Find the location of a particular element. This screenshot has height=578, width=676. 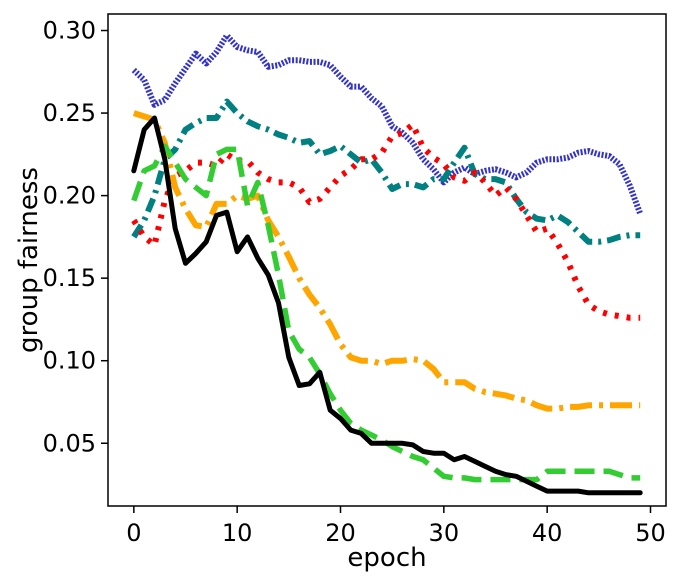

x-tick-label: 20 is located at coordinates (340, 533).